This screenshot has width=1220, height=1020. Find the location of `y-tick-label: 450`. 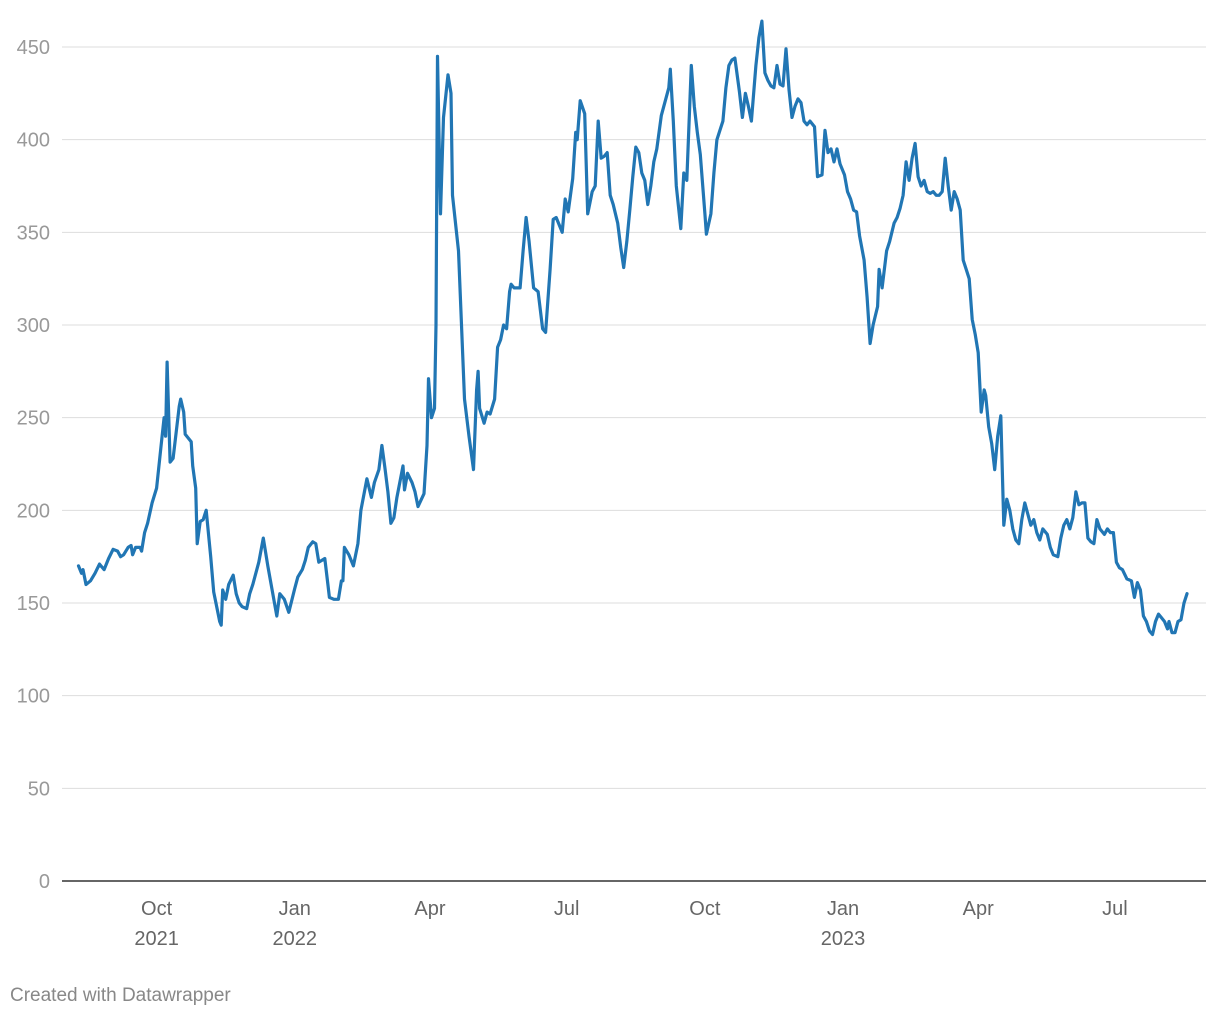

y-tick-label: 450 is located at coordinates (33, 48).